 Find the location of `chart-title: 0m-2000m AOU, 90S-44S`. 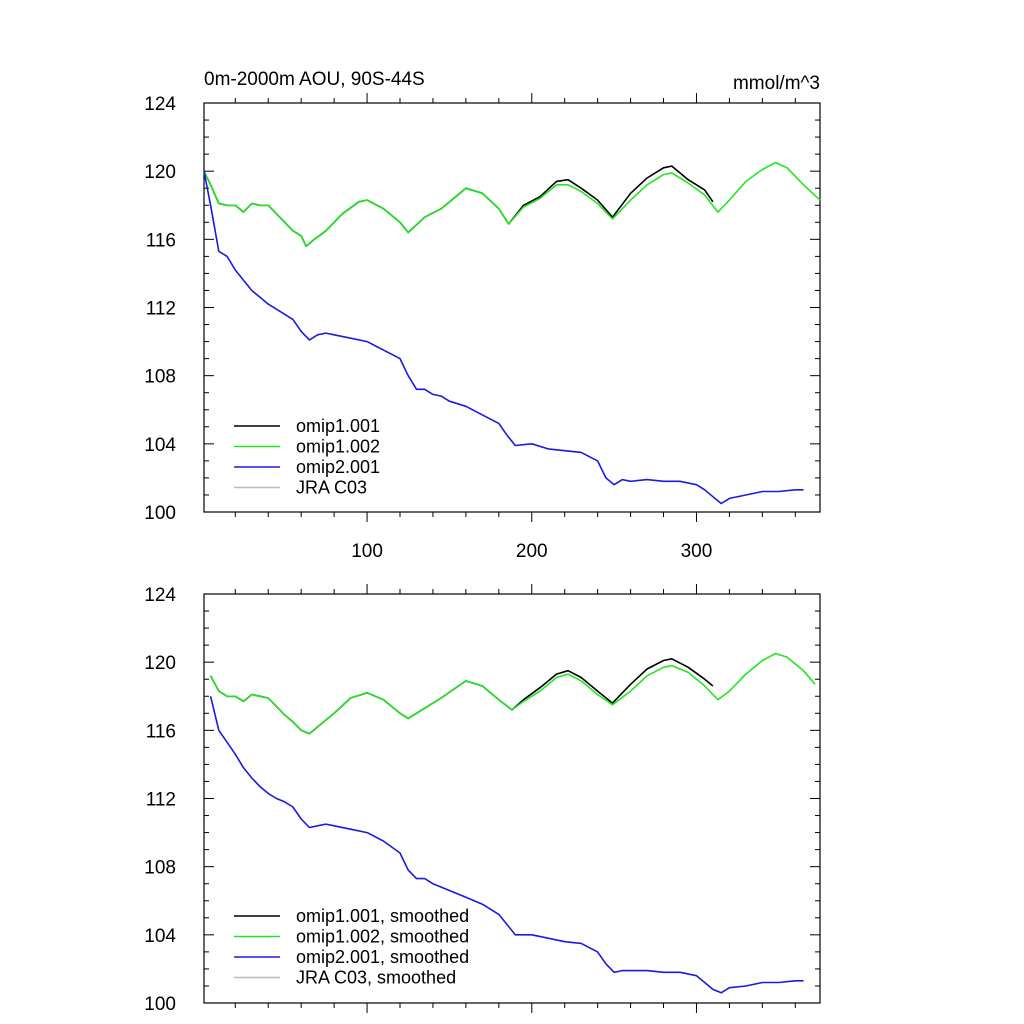

chart-title: 0m-2000m AOU, 90S-44S is located at coordinates (314, 79).